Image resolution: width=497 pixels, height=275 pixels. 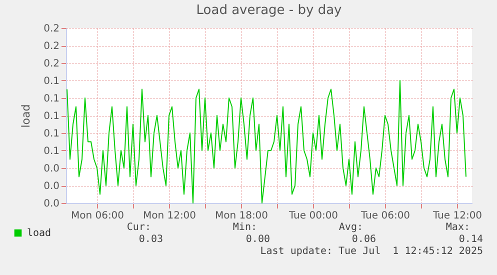 I want to click on chart-title: Load average - by day, so click(x=269, y=10).